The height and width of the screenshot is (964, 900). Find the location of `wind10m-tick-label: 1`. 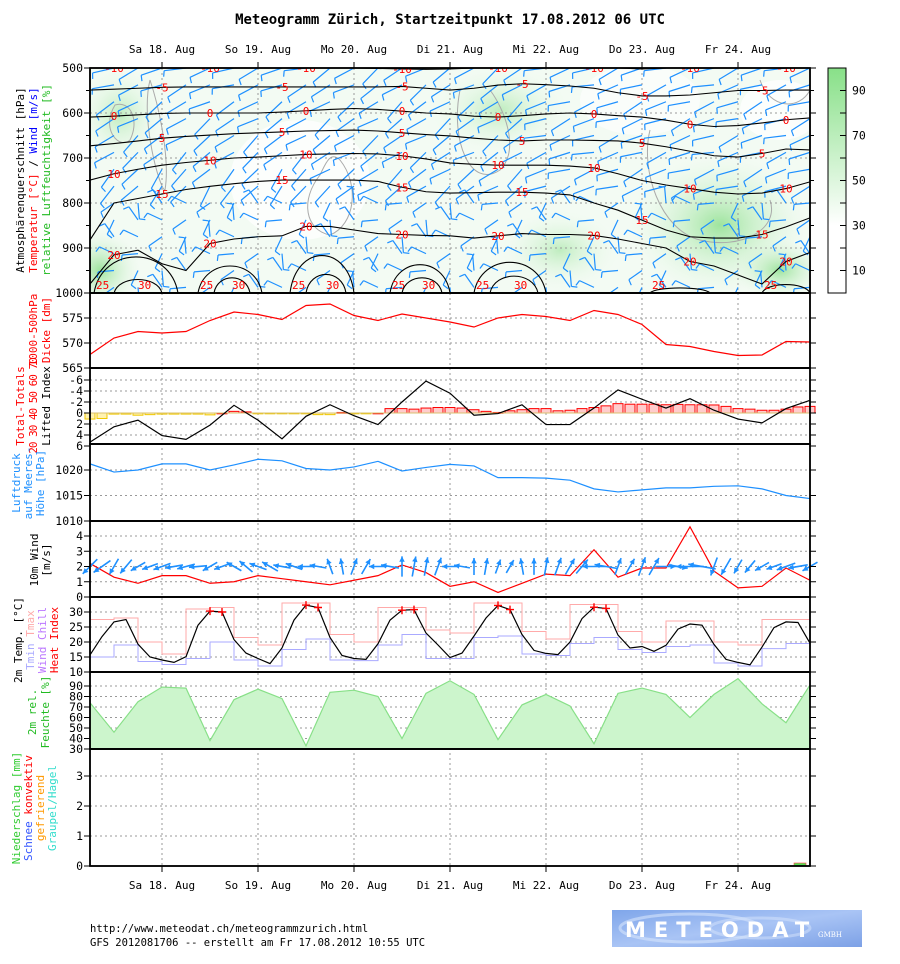

wind10m-tick-label: 1 is located at coordinates (79, 582).